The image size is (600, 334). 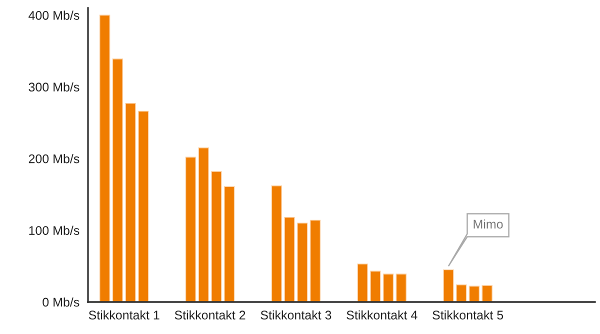 I want to click on x-tick-label: Stikkontakt 4, so click(x=382, y=315).